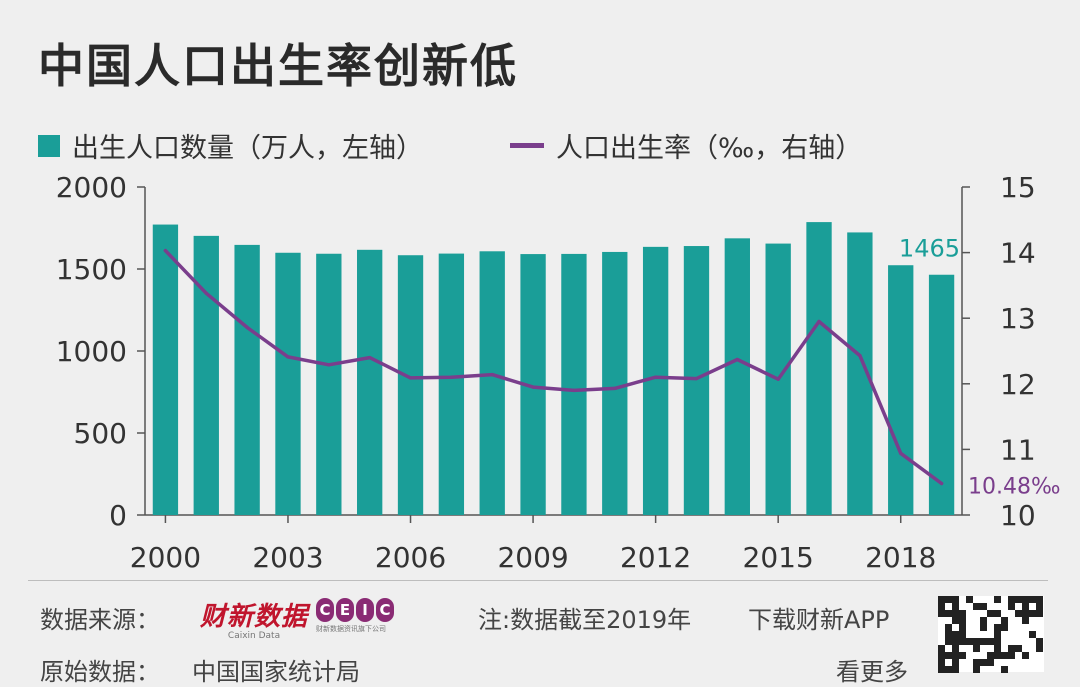 This screenshot has width=1080, height=687. What do you see at coordinates (100, 620) in the screenshot?
I see `source-label: 数据来源：` at bounding box center [100, 620].